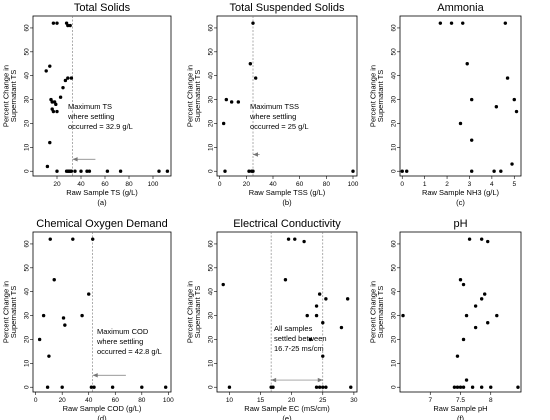 This screenshot has height=420, width=550. What do you see at coordinates (102, 192) in the screenshot?
I see `x-axis-label: Raw Sample TS (g/L)` at bounding box center [102, 192].